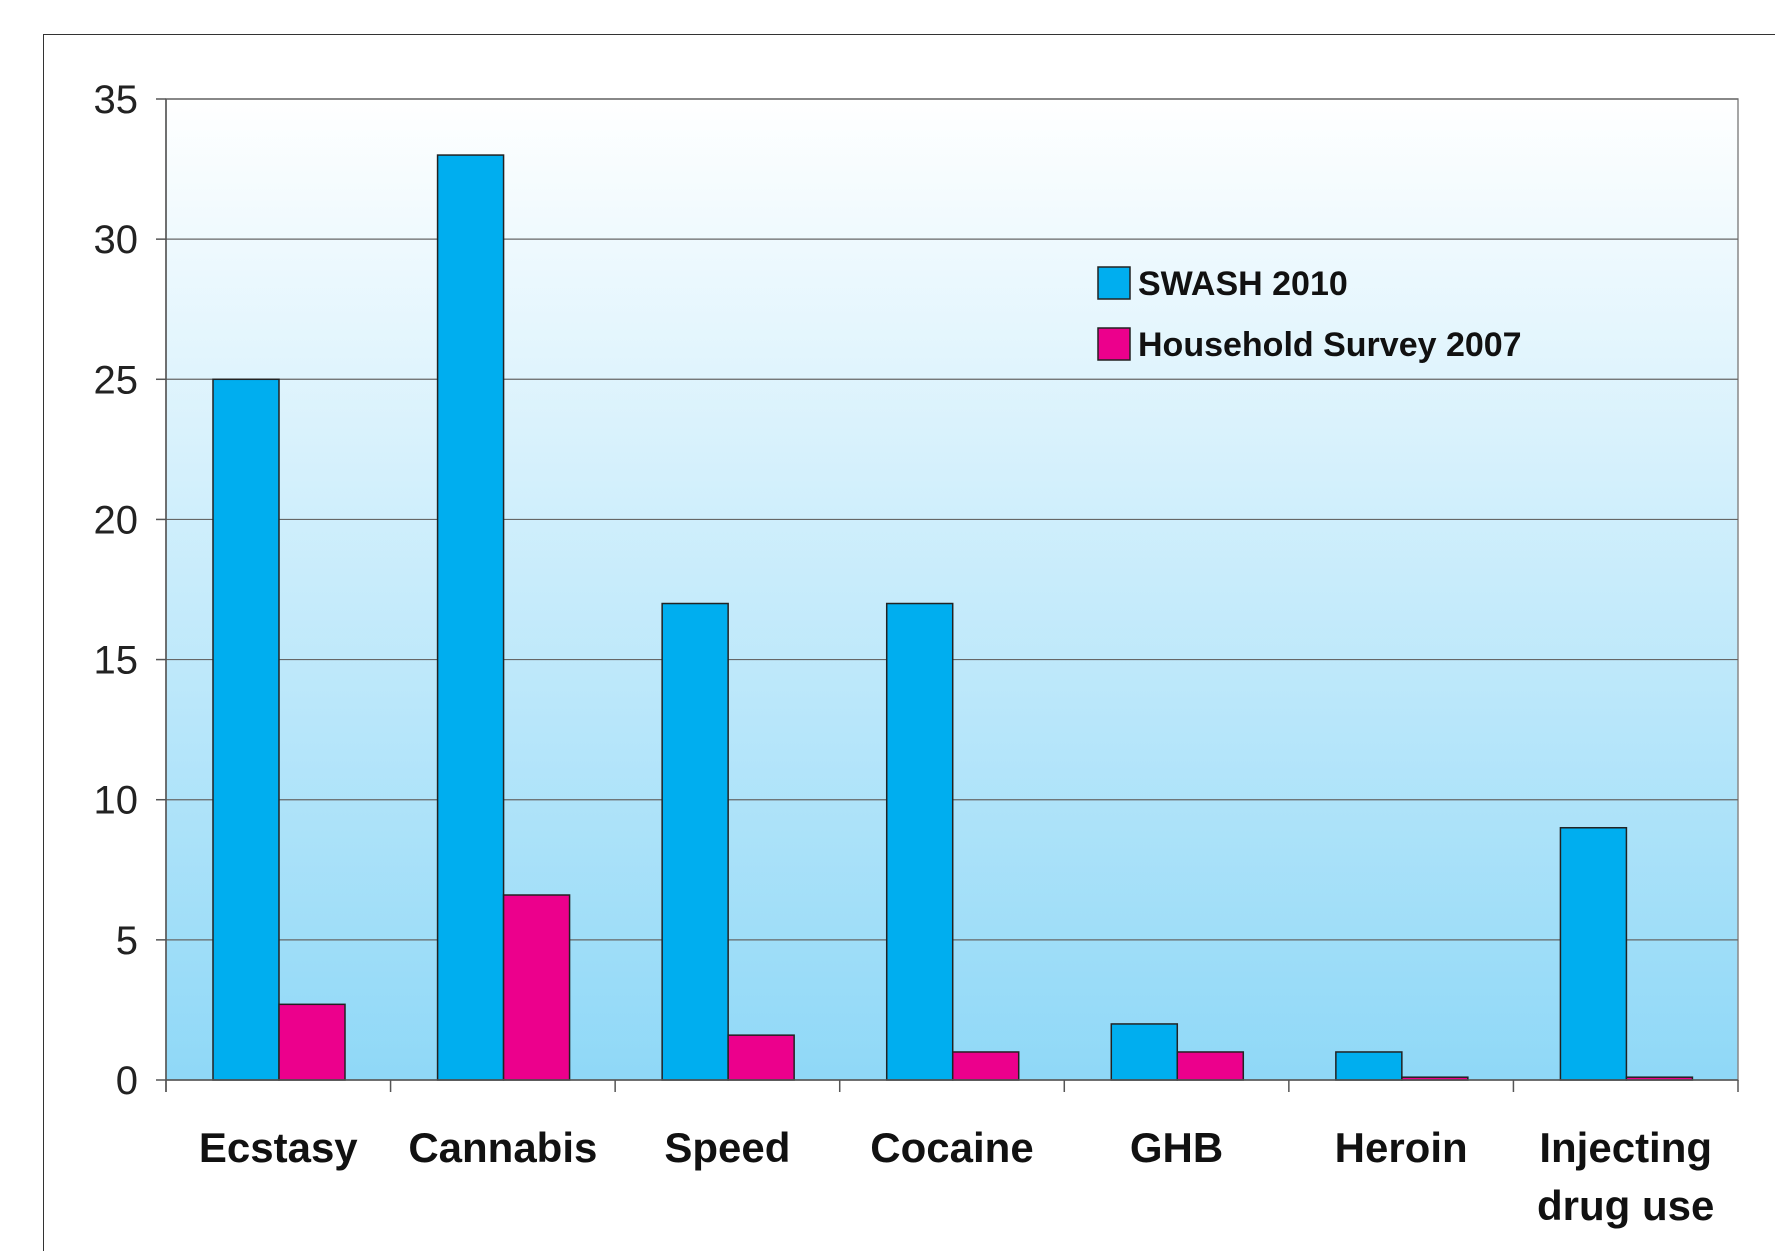 Image resolution: width=1775 pixels, height=1251 pixels. What do you see at coordinates (502, 1147) in the screenshot?
I see `x-tick-label: Cannabis` at bounding box center [502, 1147].